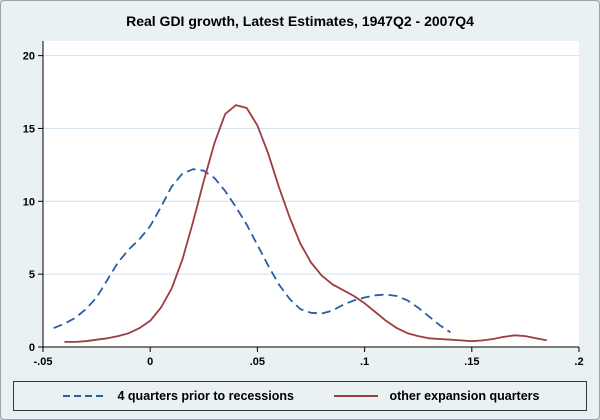 This screenshot has height=420, width=600. I want to click on y-tick-label: 0, so click(32, 348).